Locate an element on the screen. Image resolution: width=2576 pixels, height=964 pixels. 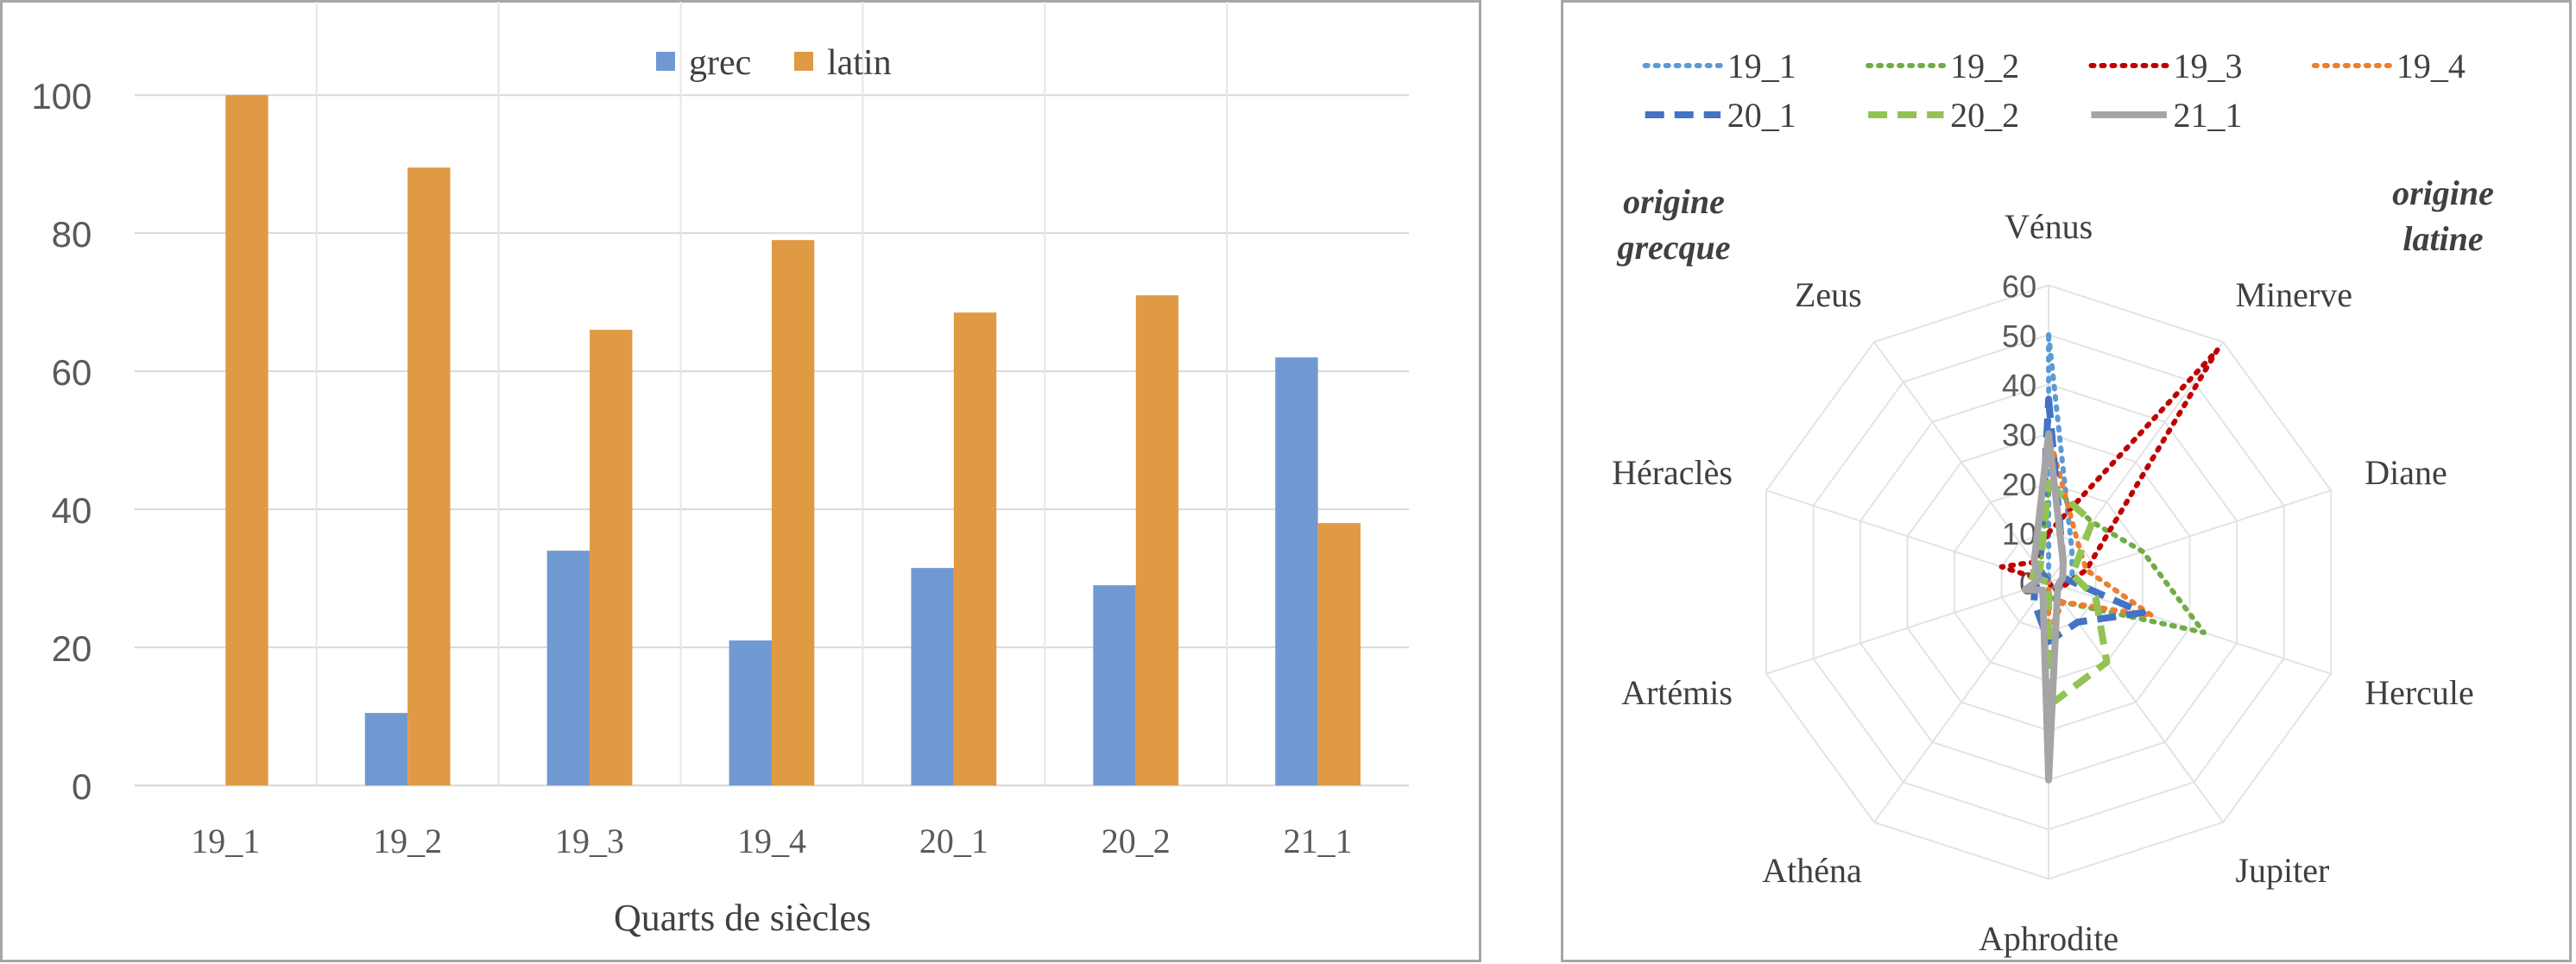
x-tick-label: 20_1 is located at coordinates (953, 841).